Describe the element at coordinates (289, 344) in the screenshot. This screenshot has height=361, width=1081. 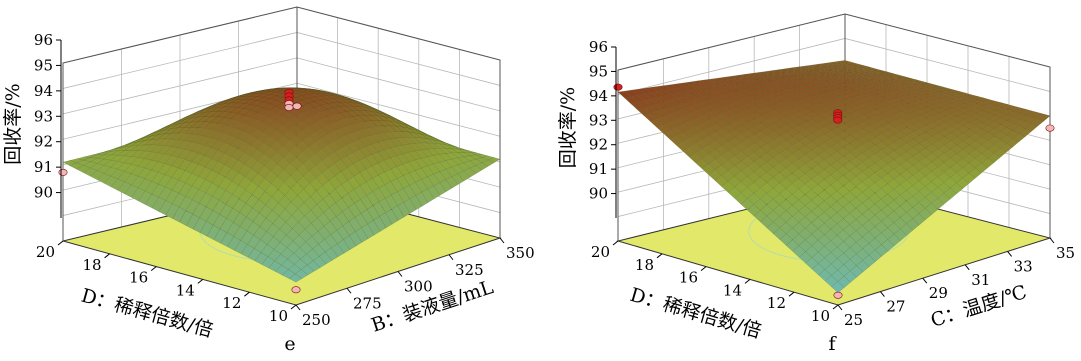
I see `panel-e-panel-label: e` at that location.